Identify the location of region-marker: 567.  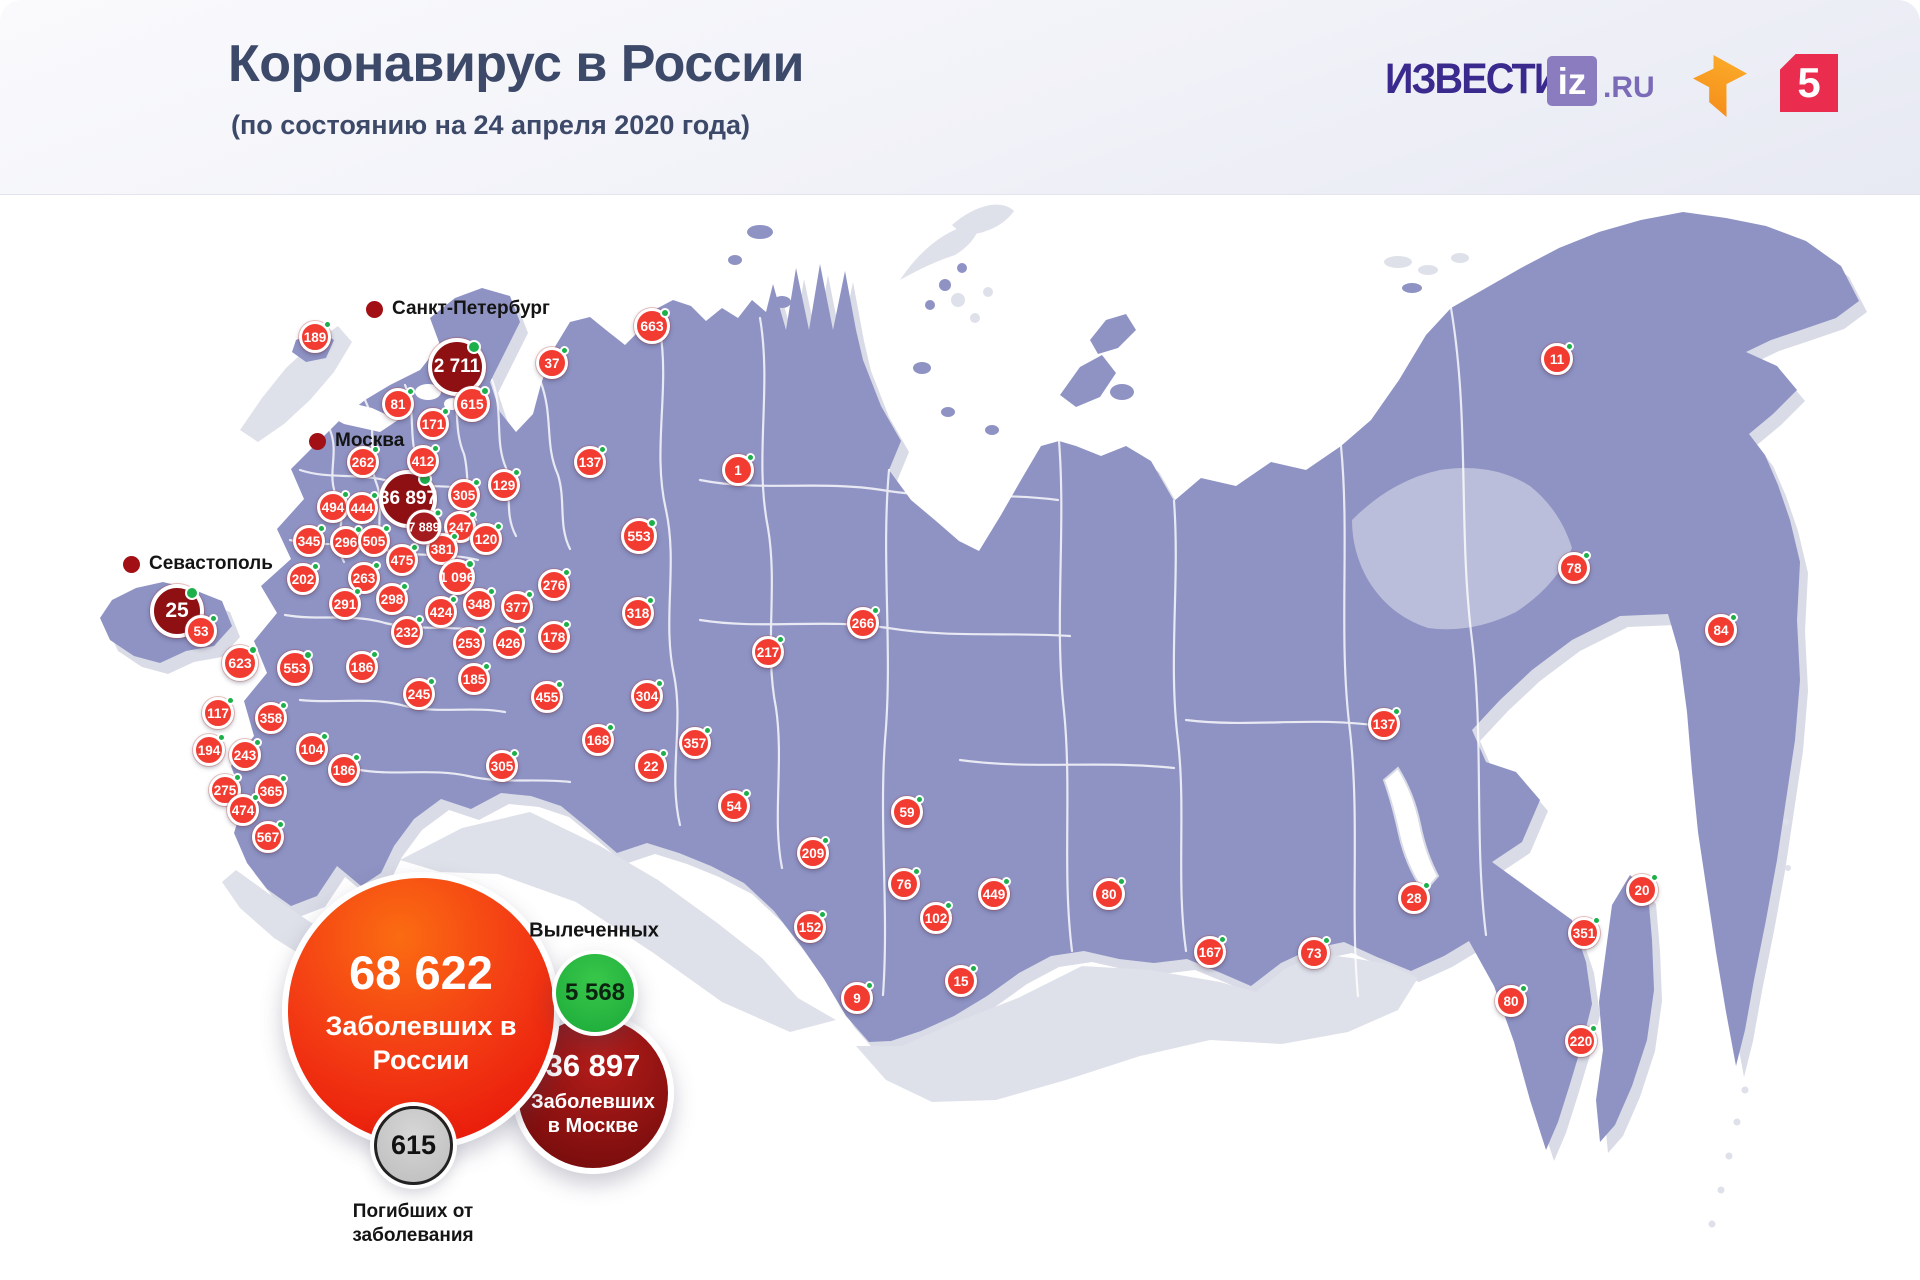
(268, 836).